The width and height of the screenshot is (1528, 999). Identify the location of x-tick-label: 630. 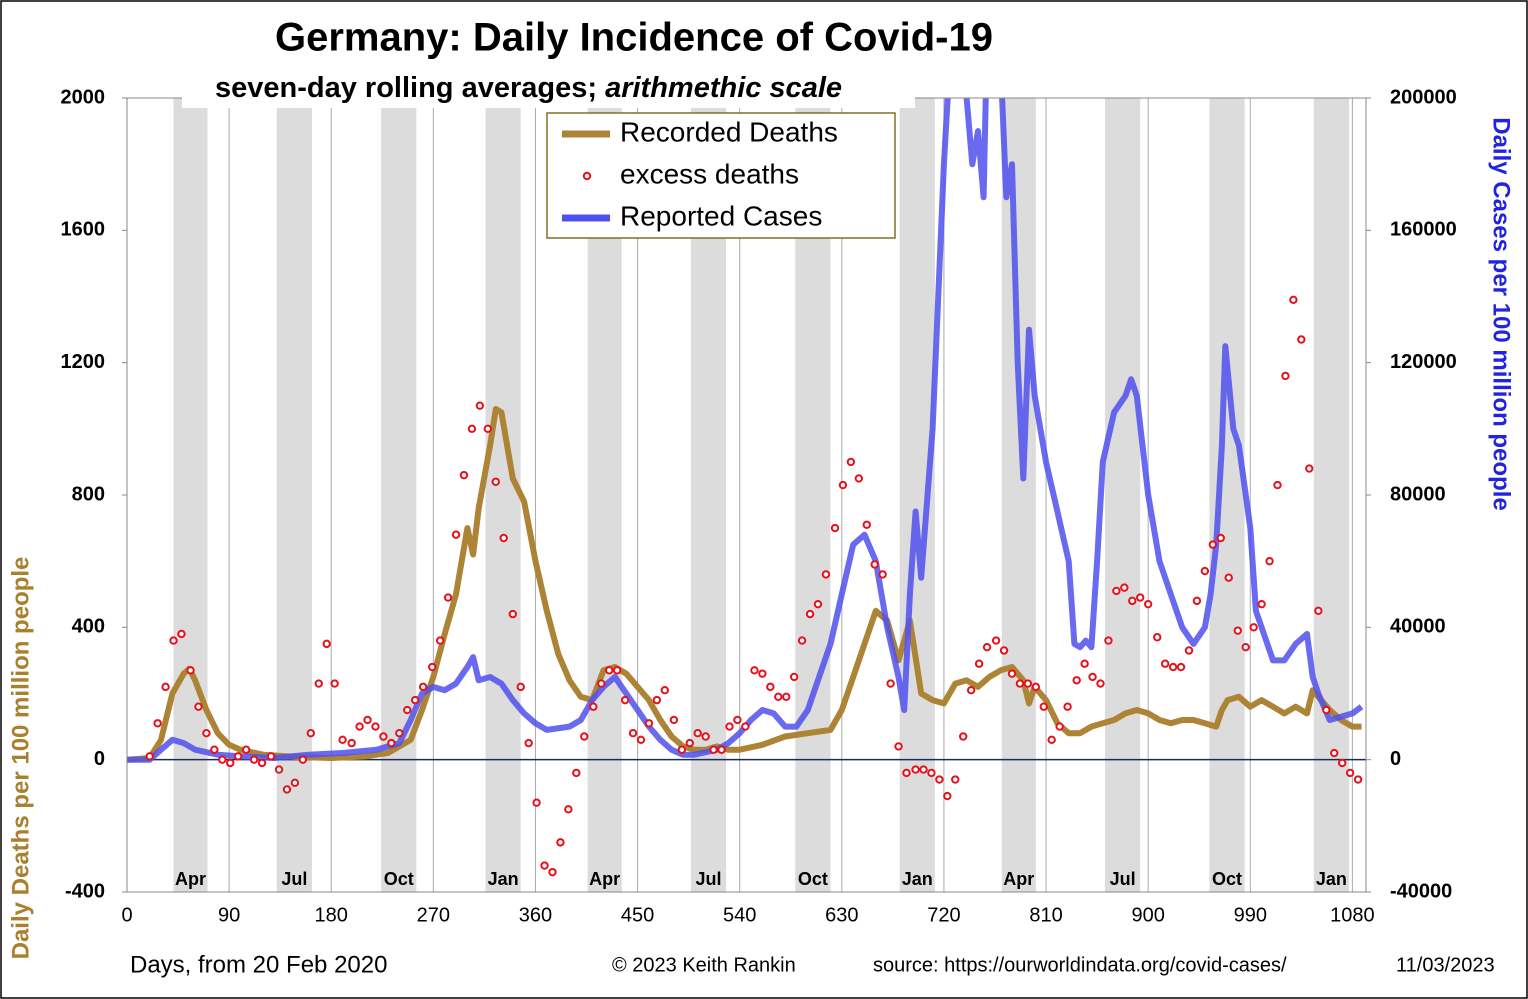
(841, 915).